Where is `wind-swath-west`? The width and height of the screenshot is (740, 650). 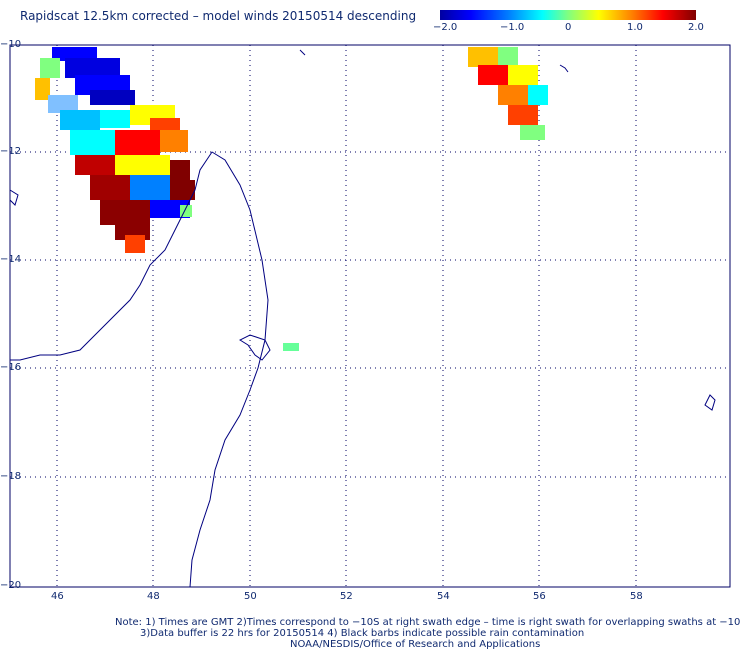
wind-swath-west is located at coordinates (115, 150).